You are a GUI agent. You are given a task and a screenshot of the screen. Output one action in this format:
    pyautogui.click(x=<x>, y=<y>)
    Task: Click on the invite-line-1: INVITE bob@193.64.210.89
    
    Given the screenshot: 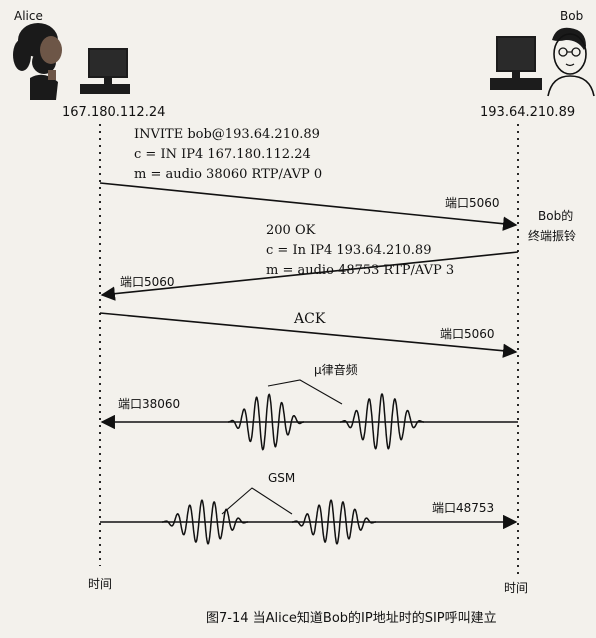 What is the action you would take?
    pyautogui.click(x=227, y=134)
    